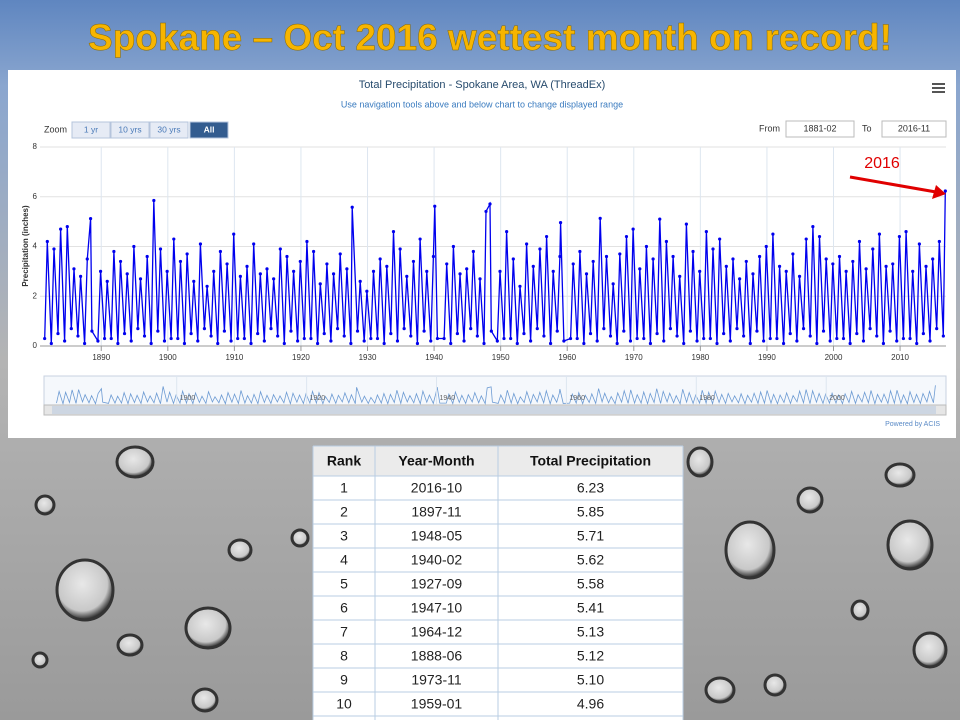 This screenshot has width=960, height=725. What do you see at coordinates (437, 656) in the screenshot?
I see `table-cell: 1888-06` at bounding box center [437, 656].